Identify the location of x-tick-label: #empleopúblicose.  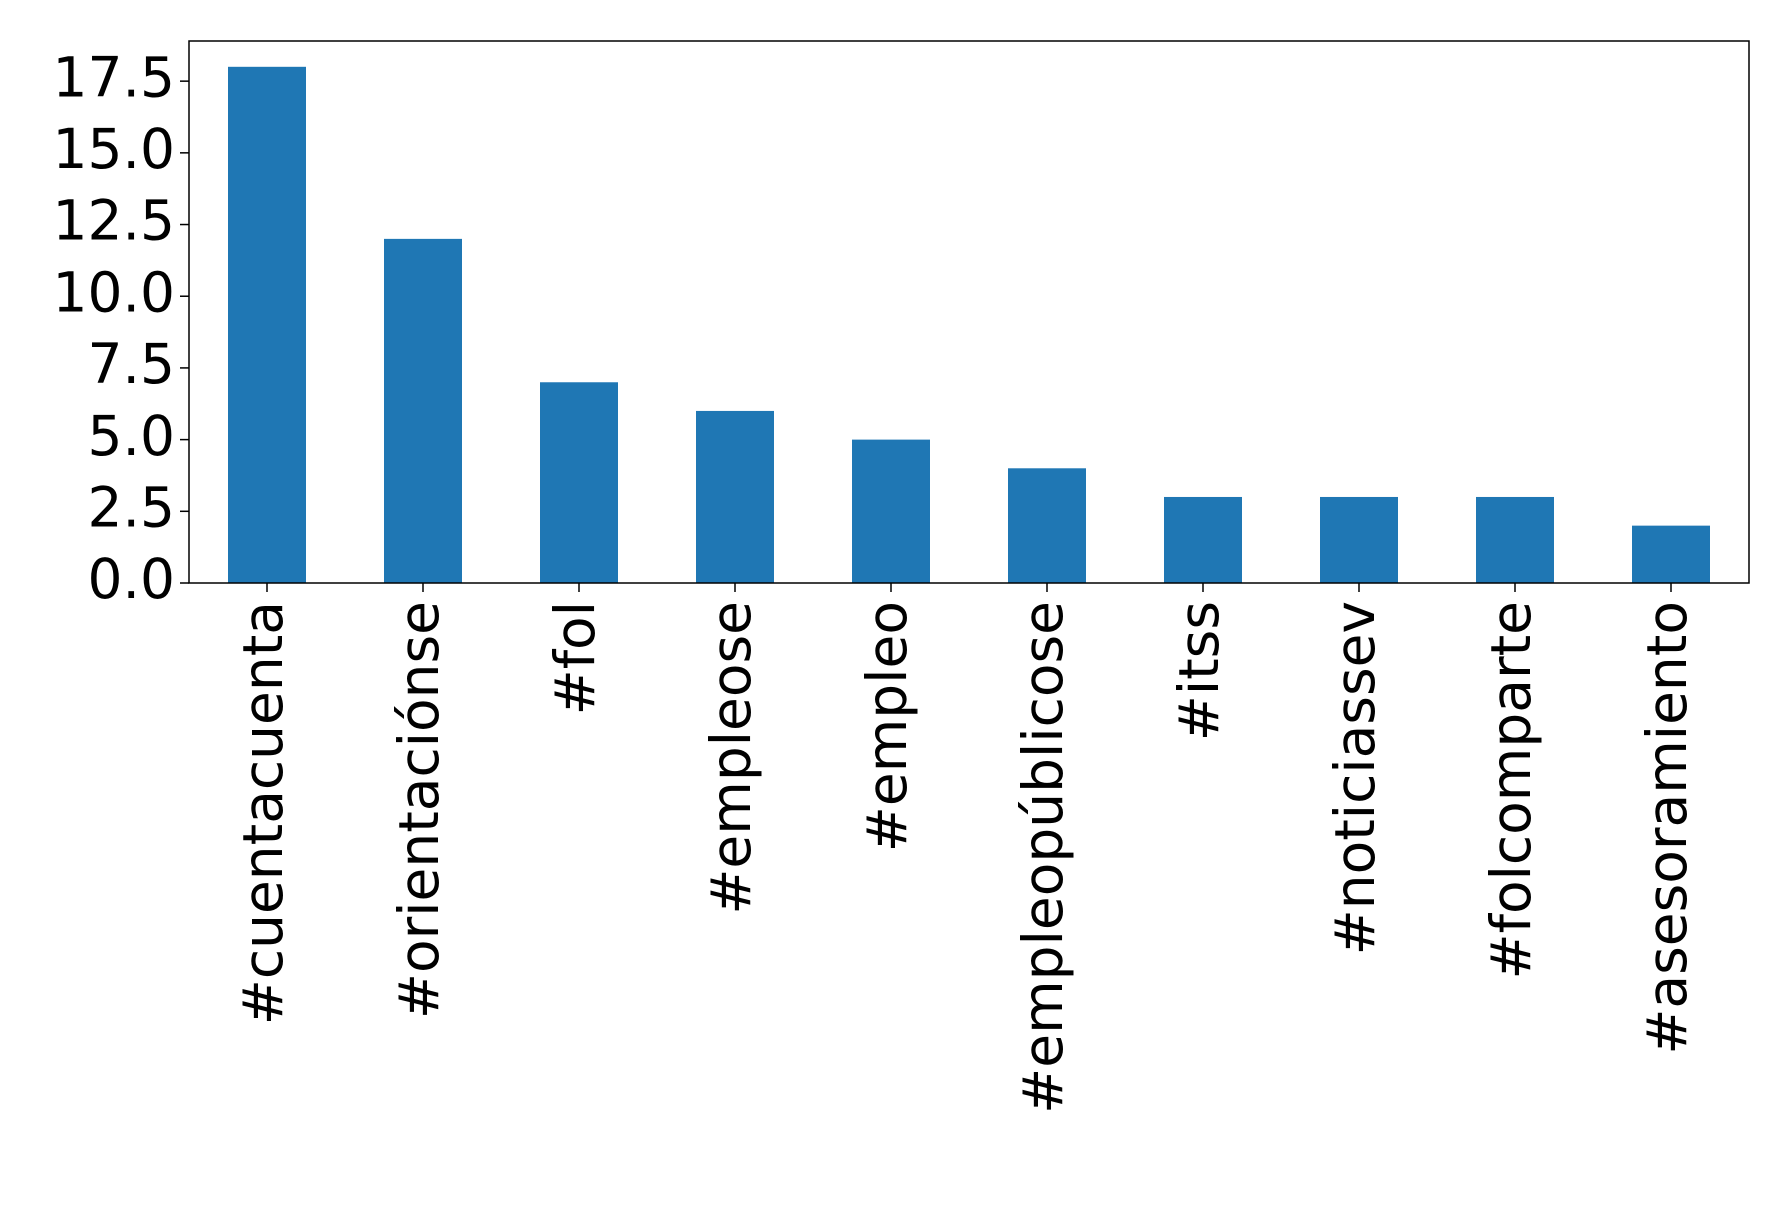
(1043, 857).